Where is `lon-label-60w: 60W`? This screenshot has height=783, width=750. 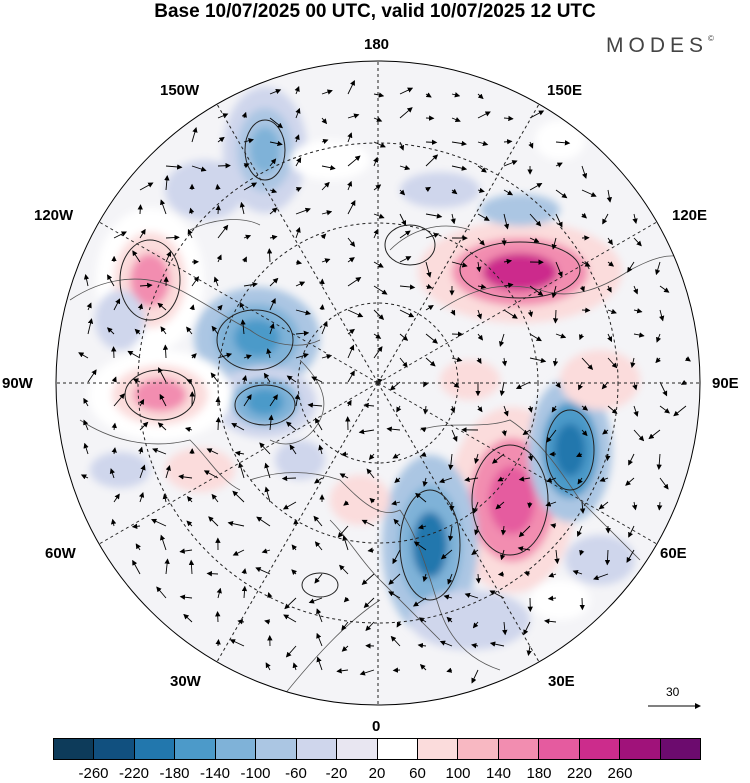
lon-label-60w: 60W is located at coordinates (60, 553).